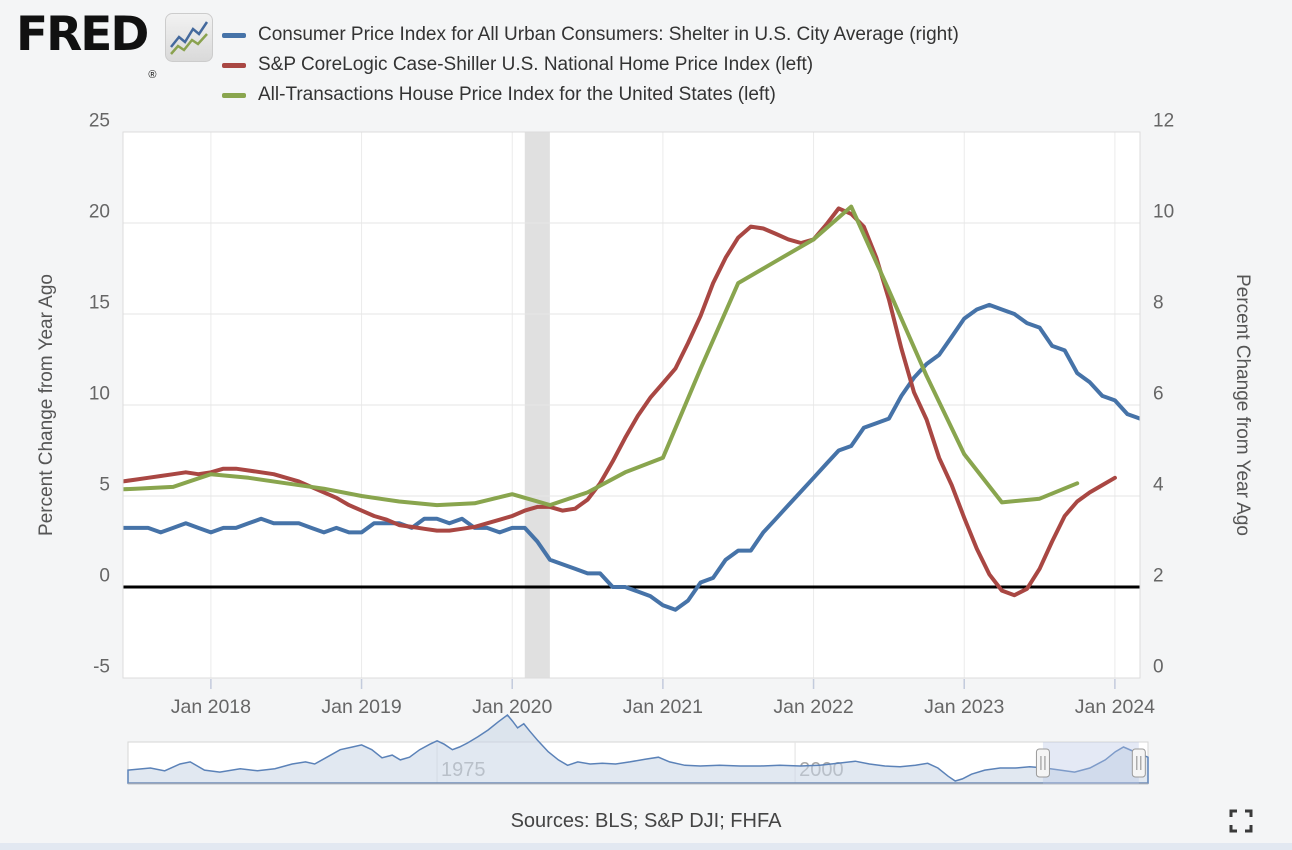  What do you see at coordinates (82, 34) in the screenshot?
I see `fred-logo-text: FRED` at bounding box center [82, 34].